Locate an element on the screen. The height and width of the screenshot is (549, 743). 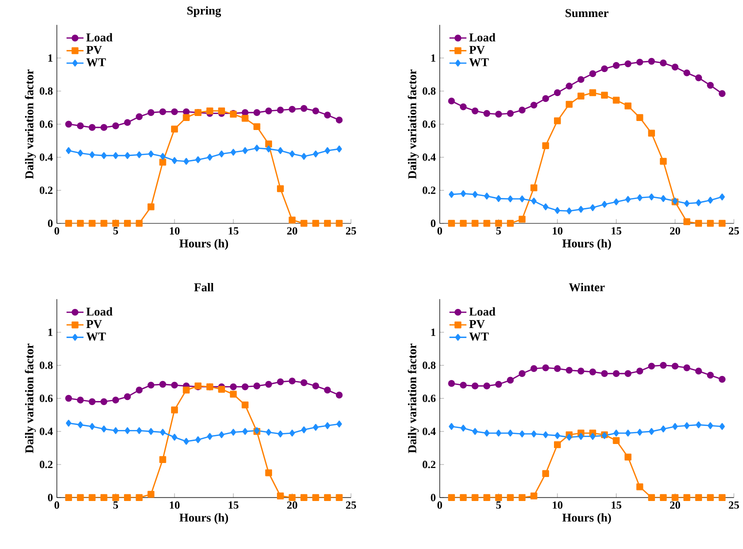
chart-title: Spring is located at coordinates (204, 11).